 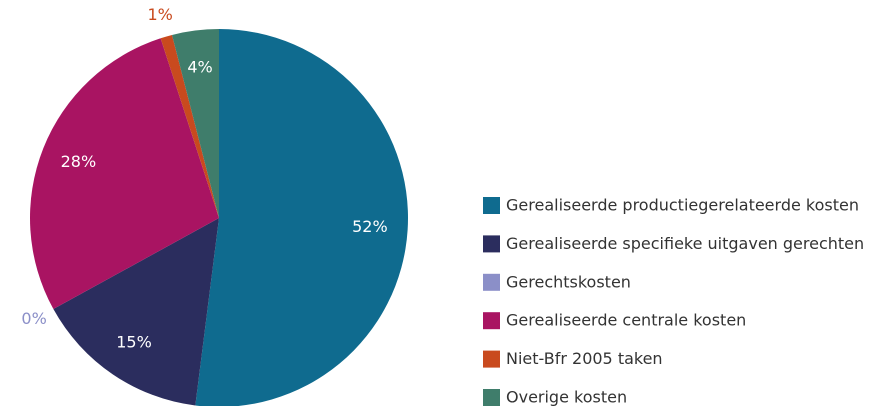 What do you see at coordinates (566, 397) in the screenshot?
I see `legend-label: Overige kosten` at bounding box center [566, 397].